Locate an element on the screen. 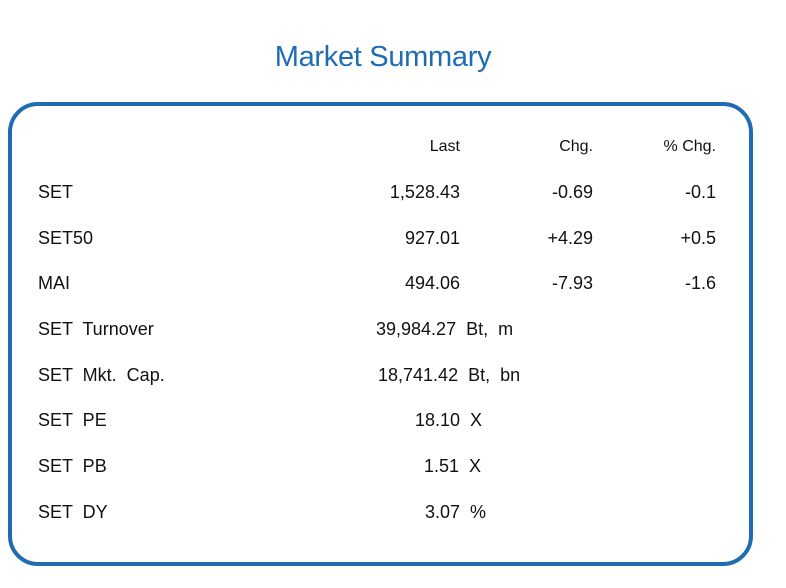 This screenshot has height=588, width=786. index-last-set: 1,528.43 is located at coordinates (424, 192).